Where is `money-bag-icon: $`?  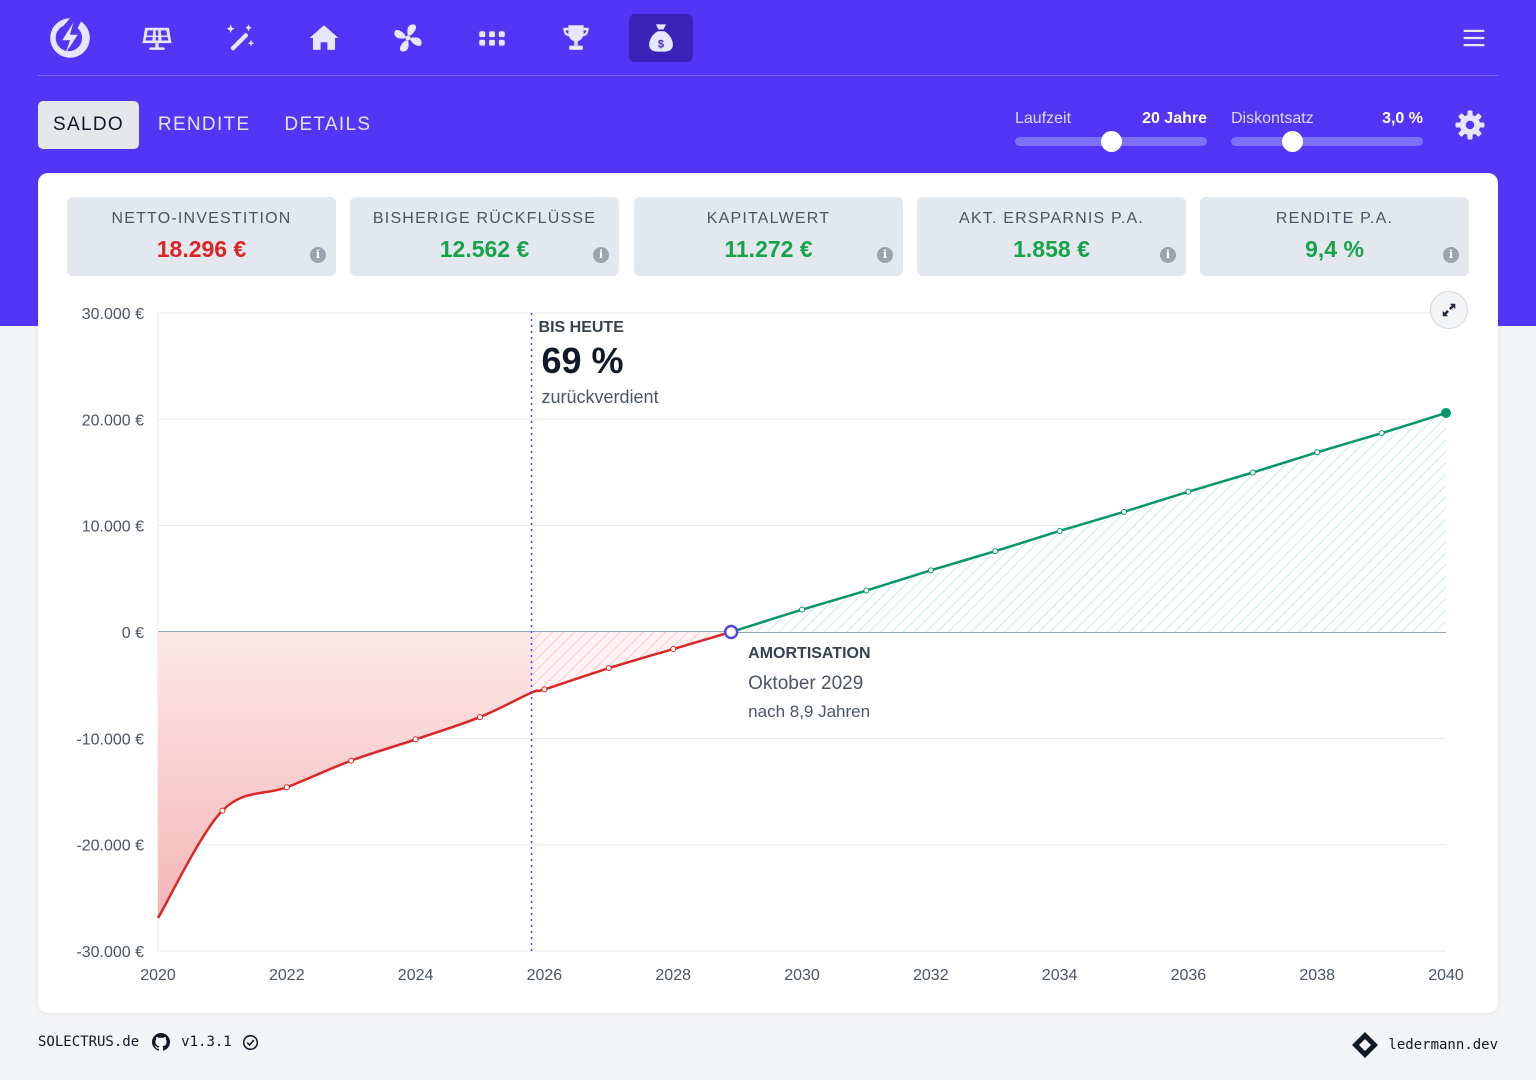
money-bag-icon: $ is located at coordinates (661, 38).